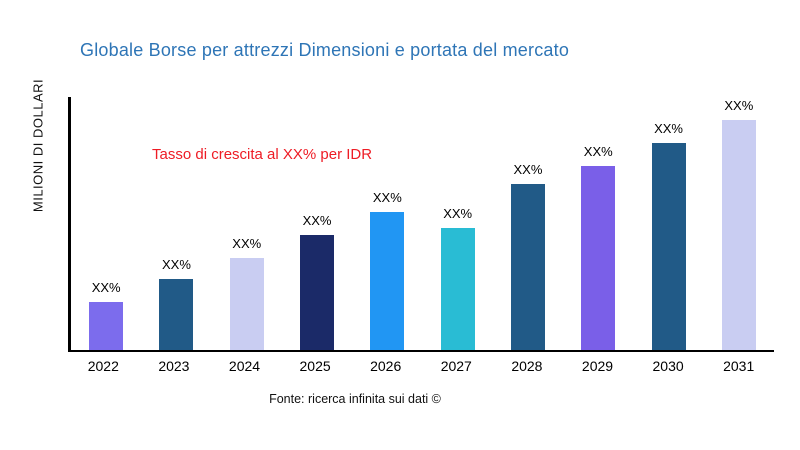  Describe the element at coordinates (38, 145) in the screenshot. I see `y-axis-label: MILIONI DI DOLLARI` at that location.